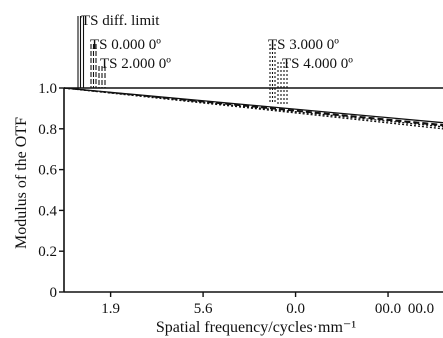 The image size is (443, 338). What do you see at coordinates (295, 309) in the screenshot?
I see `x-tick-label: 0.0` at bounding box center [295, 309].